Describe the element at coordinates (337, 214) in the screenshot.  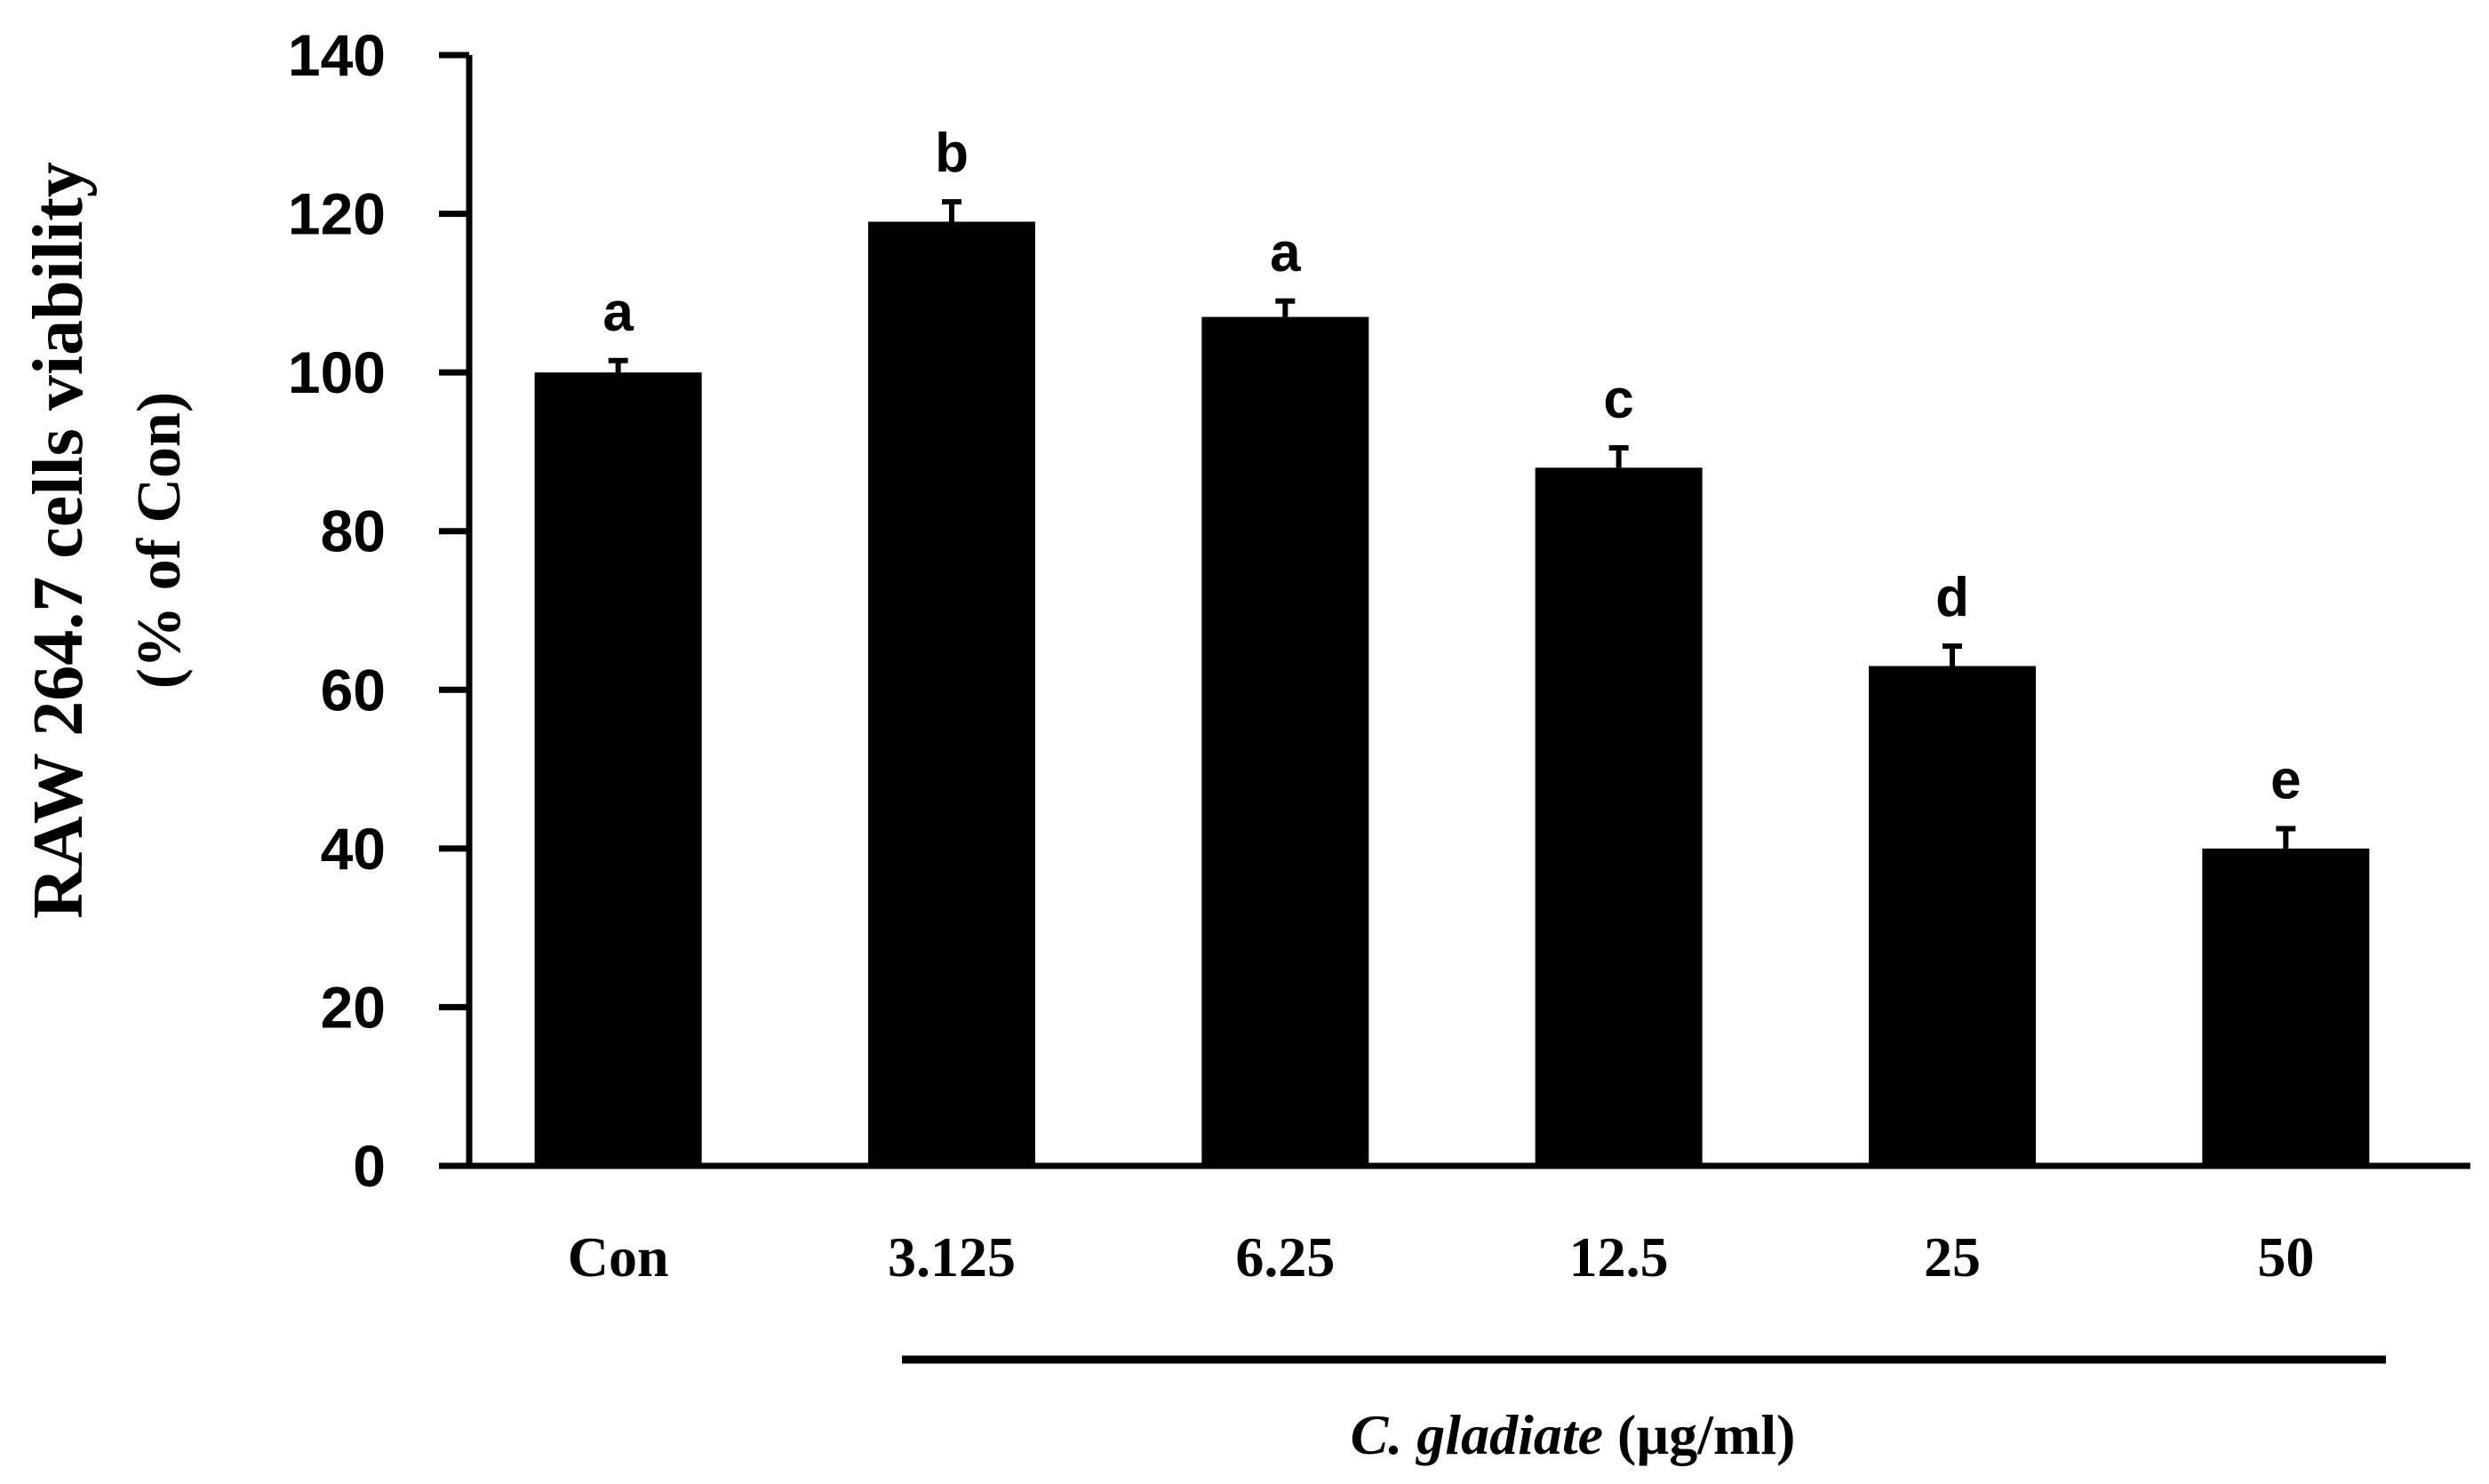
I see `y-tick-label: 120` at that location.